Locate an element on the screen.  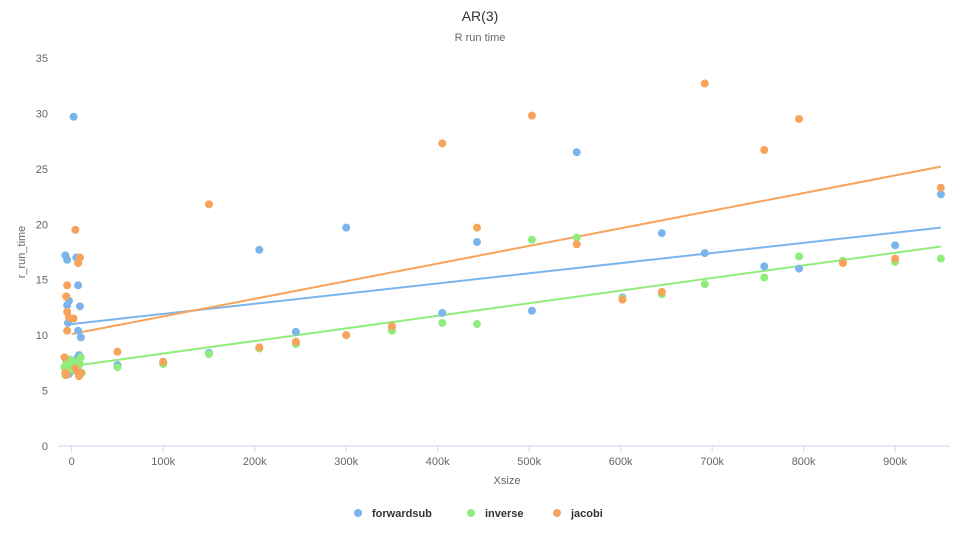
legend-label: forwardsub is located at coordinates (402, 514).